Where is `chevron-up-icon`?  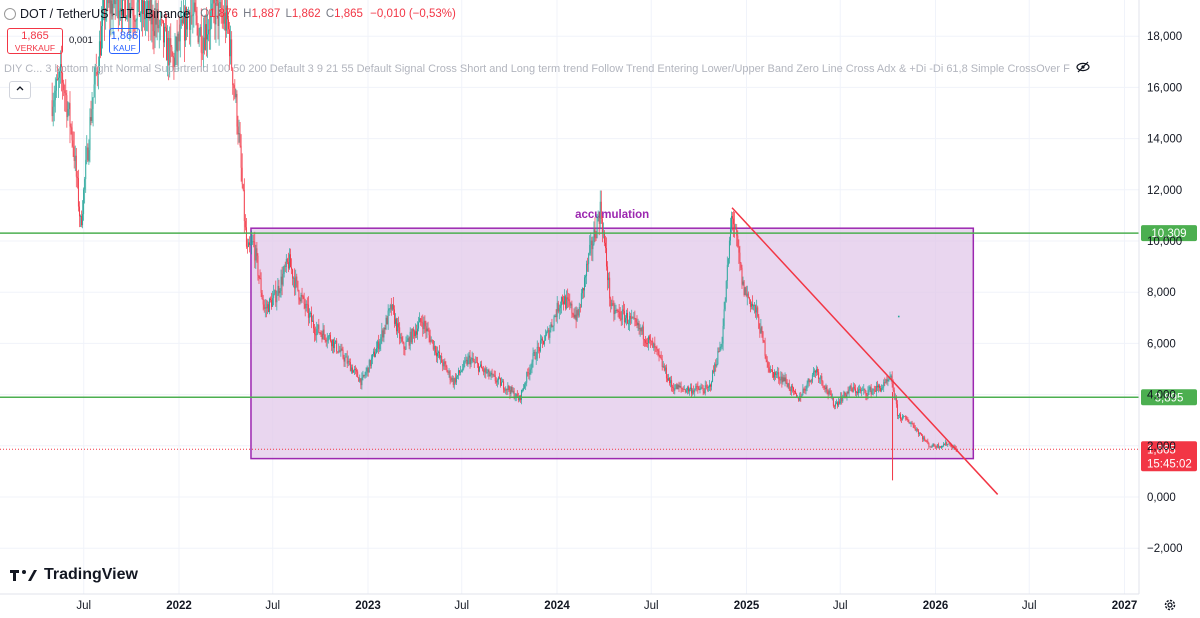
chevron-up-icon is located at coordinates (20, 90).